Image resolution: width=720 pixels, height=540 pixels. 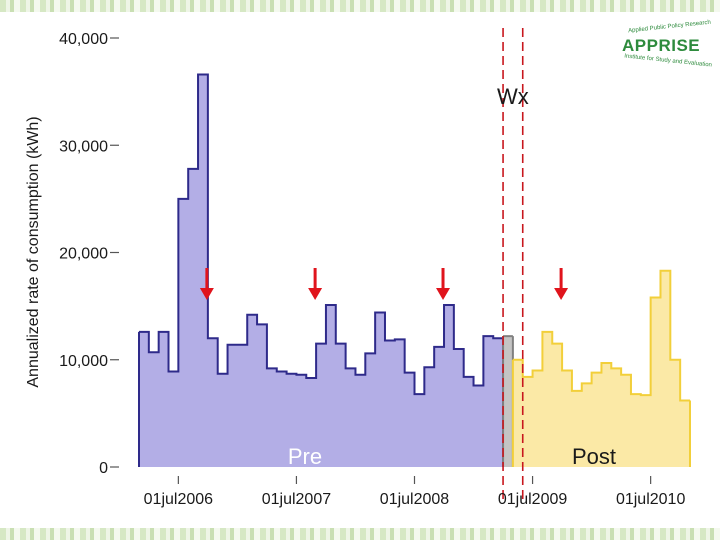 What do you see at coordinates (601, 335) in the screenshot?
I see `line-post` at bounding box center [601, 335].